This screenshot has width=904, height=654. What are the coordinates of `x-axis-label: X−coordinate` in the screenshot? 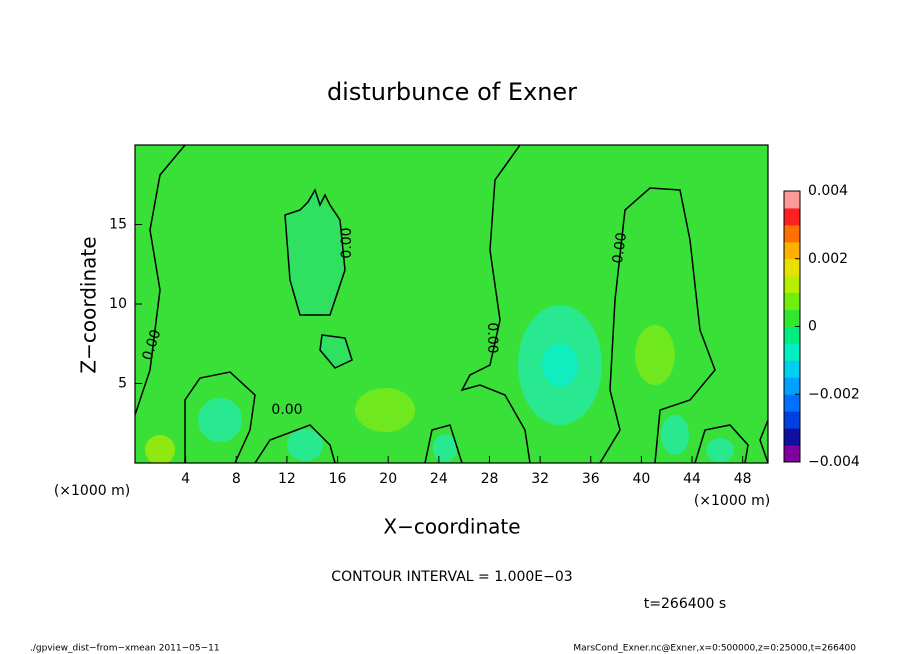 It's located at (451, 527).